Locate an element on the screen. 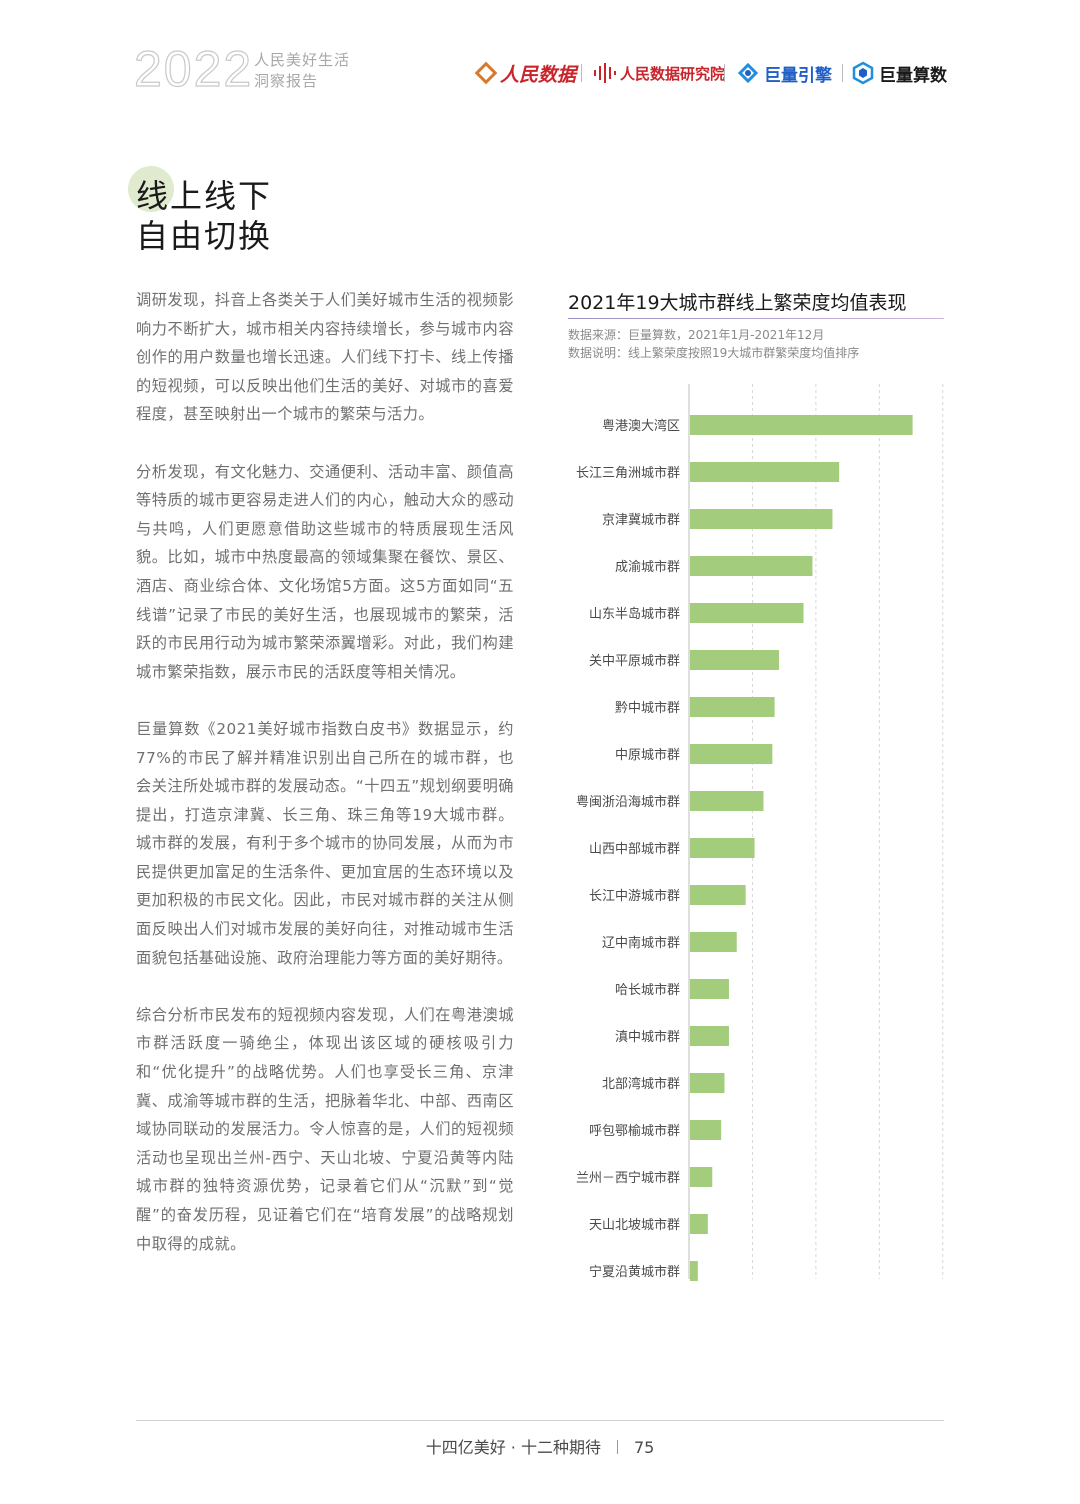 This screenshot has width=1080, height=1504. section-title-line1: 线上线下 is located at coordinates (204, 196).